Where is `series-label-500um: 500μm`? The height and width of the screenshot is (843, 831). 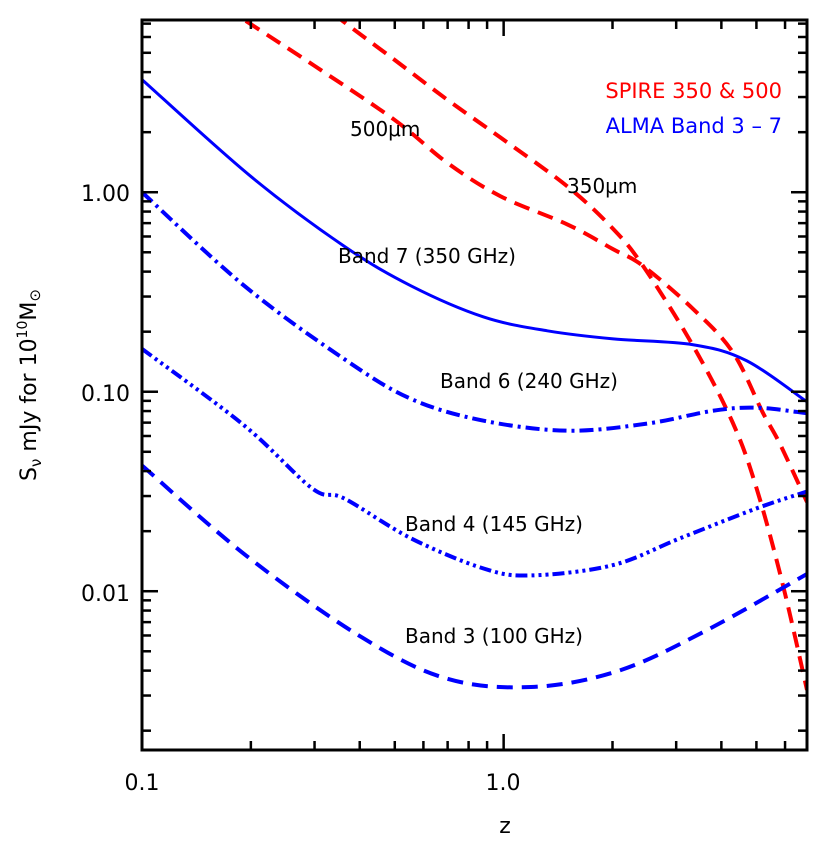
series-label-500um: 500μm is located at coordinates (385, 129).